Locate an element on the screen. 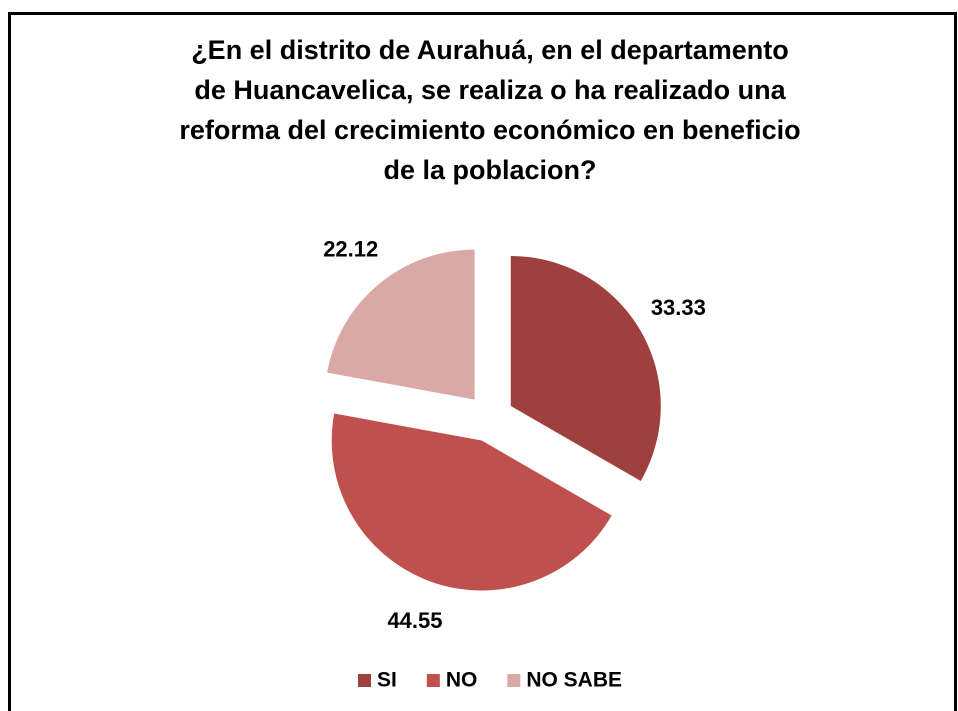  legend-label: SI is located at coordinates (387, 680).